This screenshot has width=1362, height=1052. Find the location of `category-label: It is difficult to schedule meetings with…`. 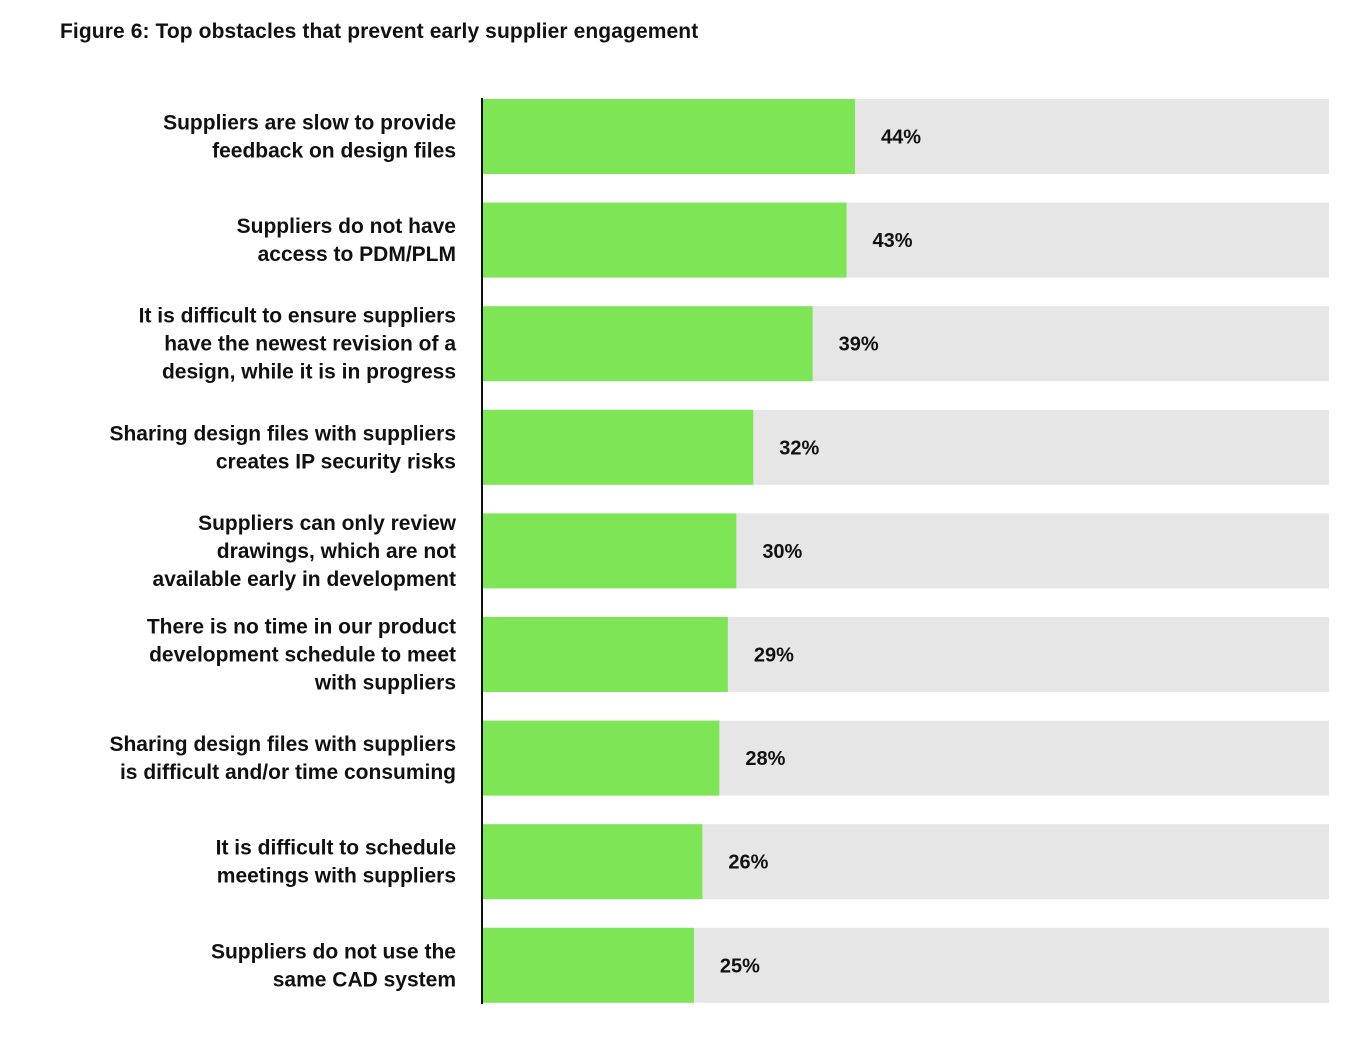

category-label: It is difficult to schedule meetings with… is located at coordinates (336, 862).